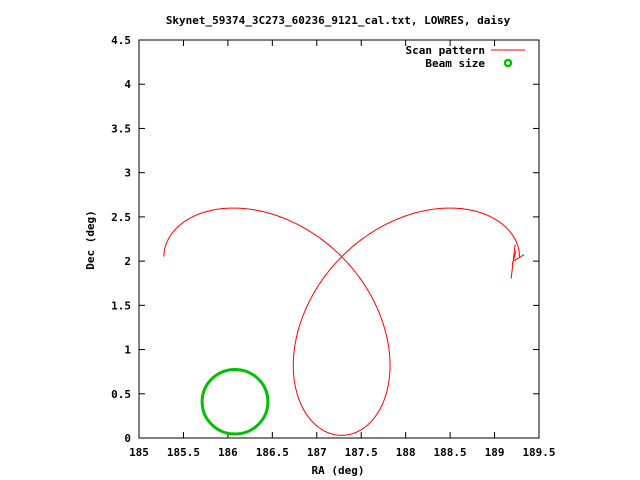  Describe the element at coordinates (121, 217) in the screenshot. I see `y-tick-label: 2.5` at that location.